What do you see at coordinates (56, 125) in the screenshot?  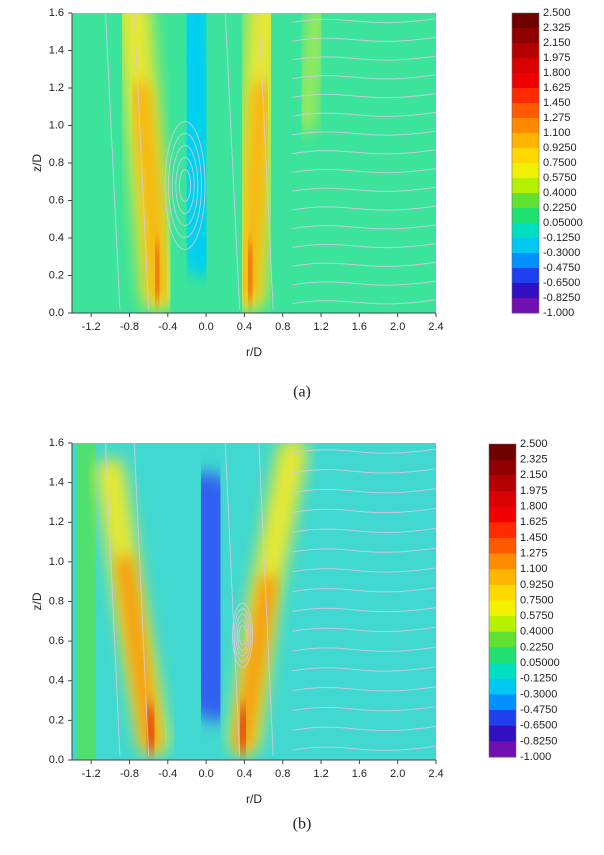 I see `y-tick-label: 1.0` at bounding box center [56, 125].